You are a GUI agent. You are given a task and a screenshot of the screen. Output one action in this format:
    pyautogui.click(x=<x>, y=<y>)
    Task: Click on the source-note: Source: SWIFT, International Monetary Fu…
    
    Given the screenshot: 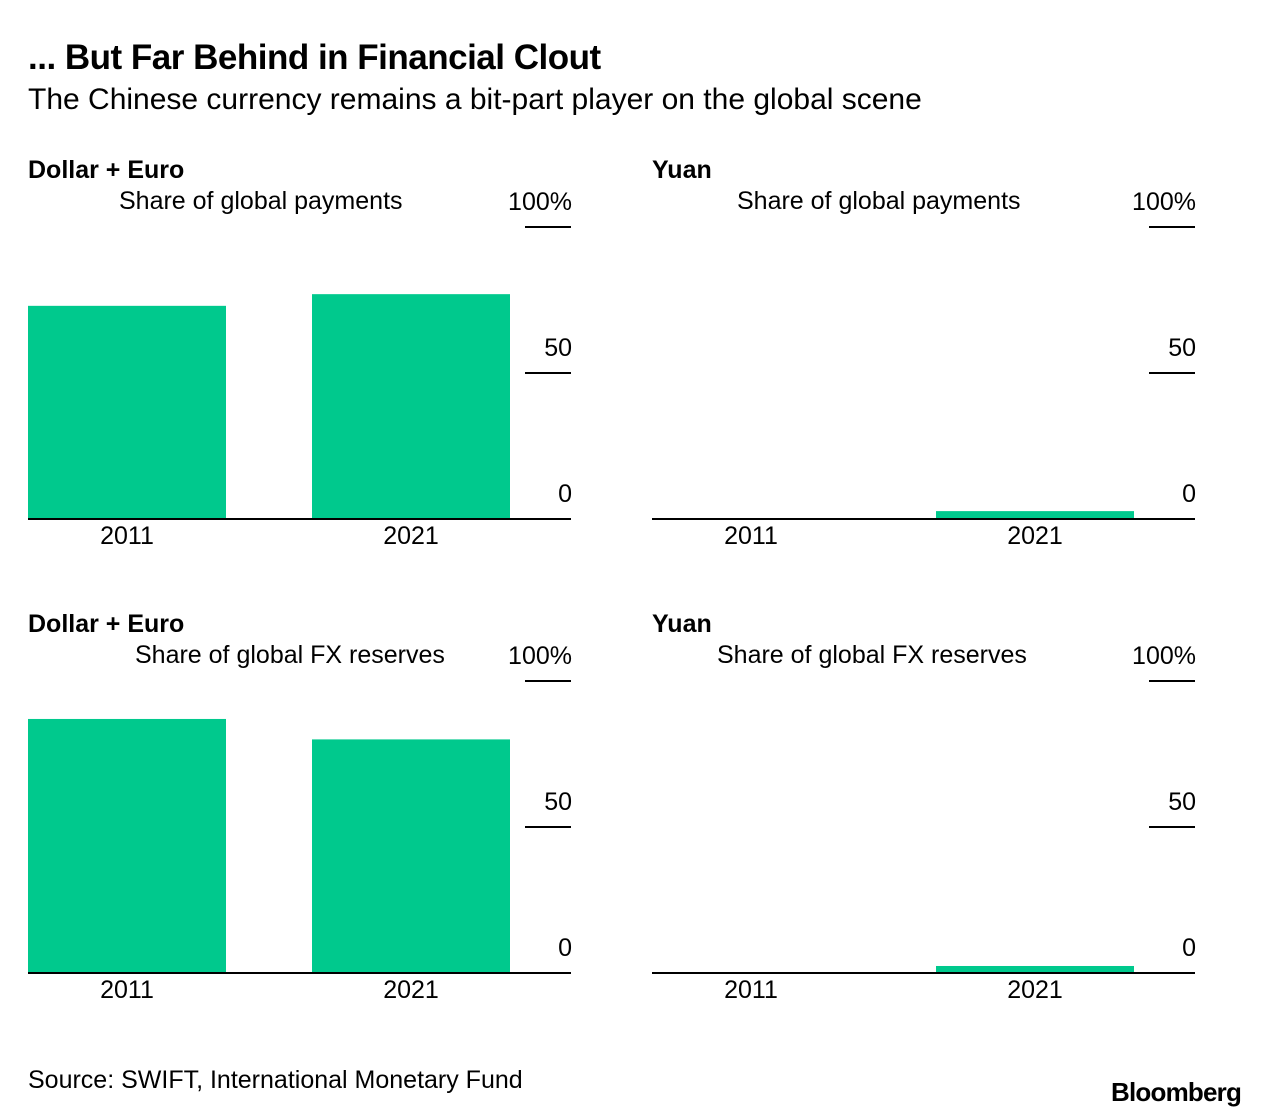 What is the action you would take?
    pyautogui.click(x=275, y=1080)
    